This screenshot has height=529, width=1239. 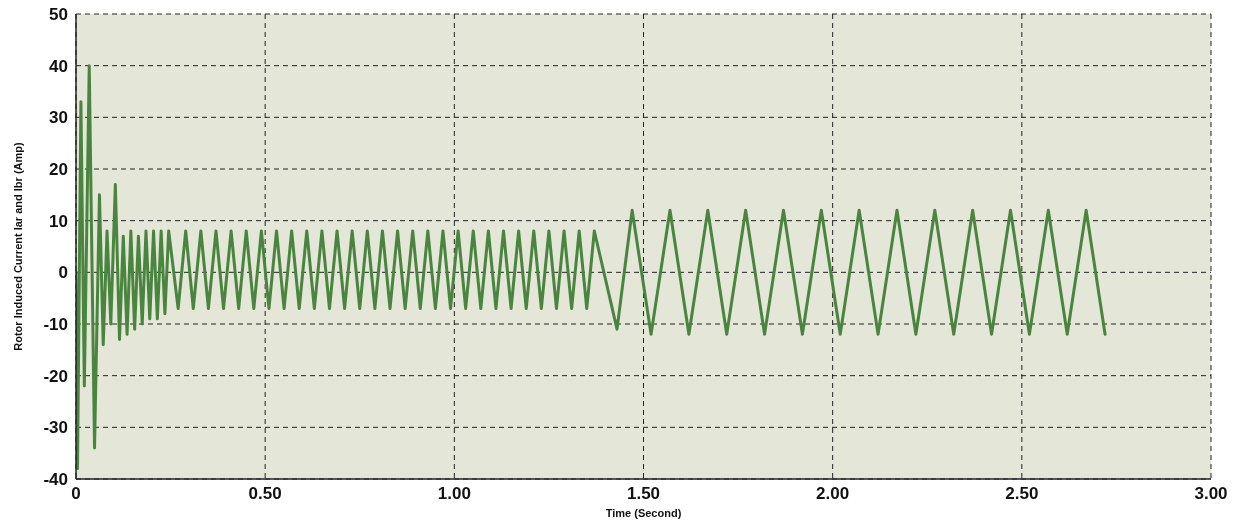 I want to click on y-tick-label: -40, so click(x=55, y=480).